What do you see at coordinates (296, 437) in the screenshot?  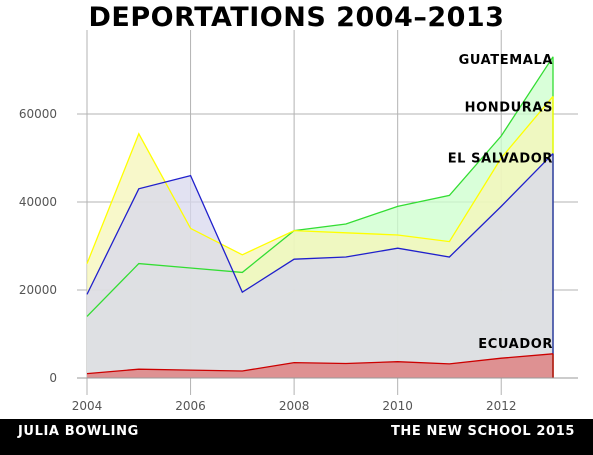 I see `footer-bar: JULIA BOWLING THE NEW SCHOOL 2015` at bounding box center [296, 437].